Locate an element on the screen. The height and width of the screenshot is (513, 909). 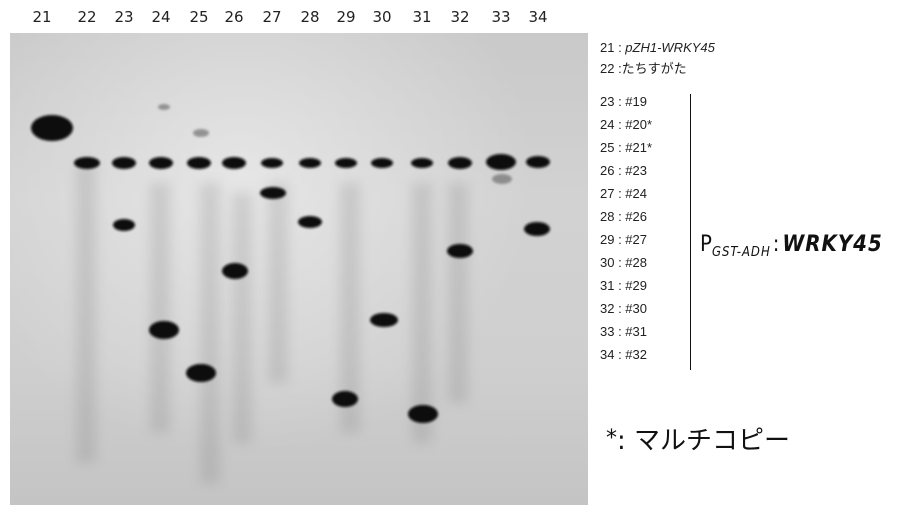
band-lane-32-top is located at coordinates (460, 163).